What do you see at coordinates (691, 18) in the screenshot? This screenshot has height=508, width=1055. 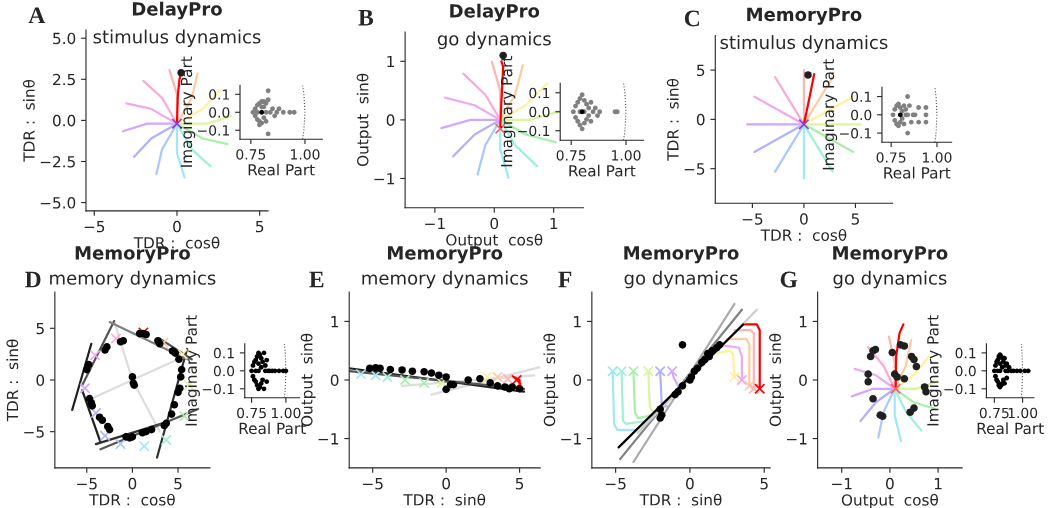 I see `text: C` at bounding box center [691, 18].